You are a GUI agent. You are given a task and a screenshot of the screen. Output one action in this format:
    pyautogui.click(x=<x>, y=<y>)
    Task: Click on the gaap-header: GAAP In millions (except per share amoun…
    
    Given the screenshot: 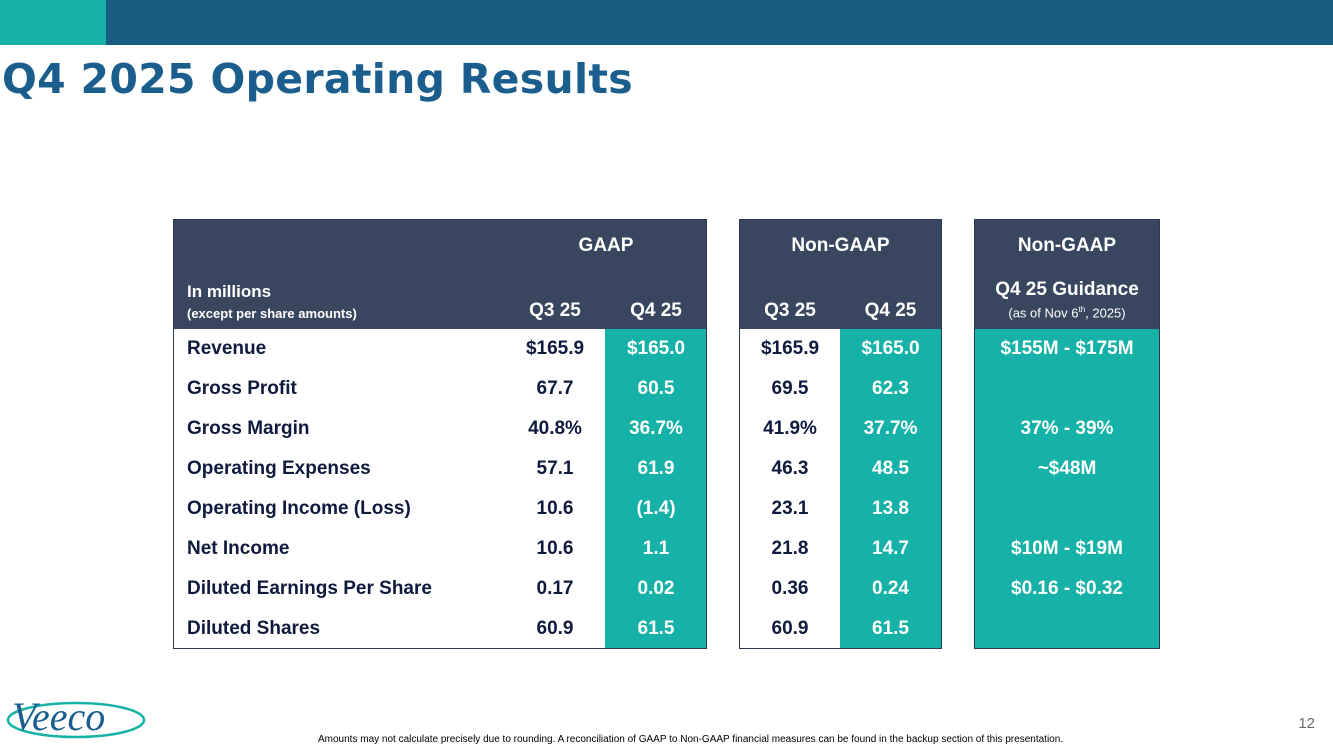 What is the action you would take?
    pyautogui.click(x=440, y=274)
    